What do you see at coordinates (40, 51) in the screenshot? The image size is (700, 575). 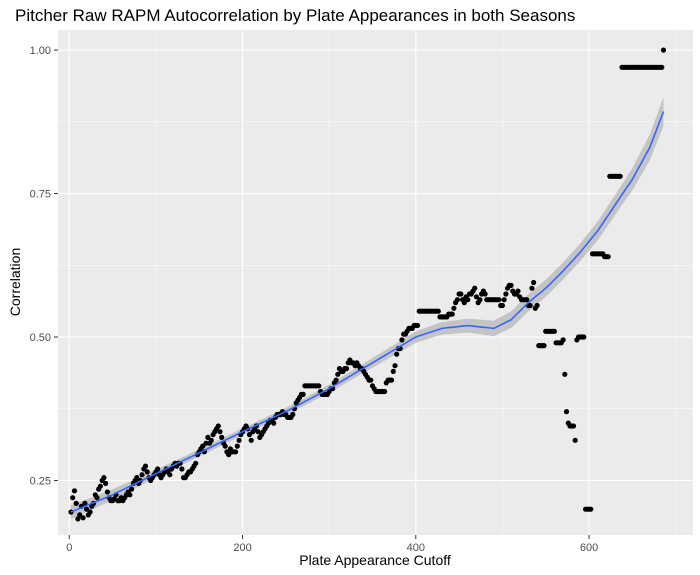 I see `y-tick-label: 1.00` at bounding box center [40, 51].